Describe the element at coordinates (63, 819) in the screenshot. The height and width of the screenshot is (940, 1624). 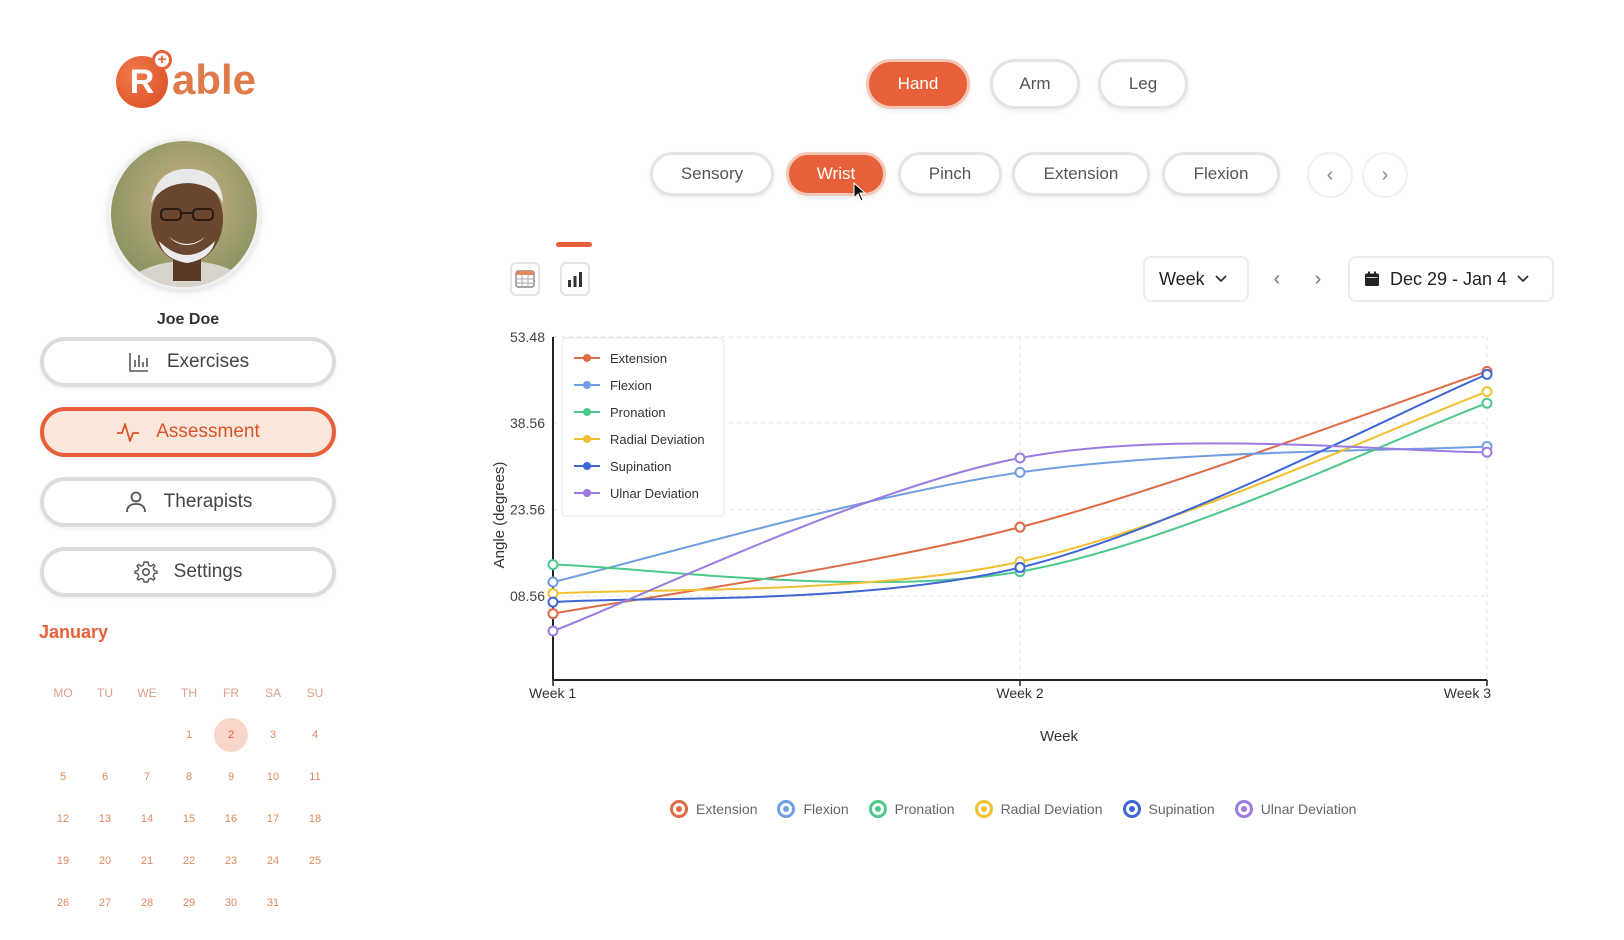
I see `calendar-day: 12` at that location.